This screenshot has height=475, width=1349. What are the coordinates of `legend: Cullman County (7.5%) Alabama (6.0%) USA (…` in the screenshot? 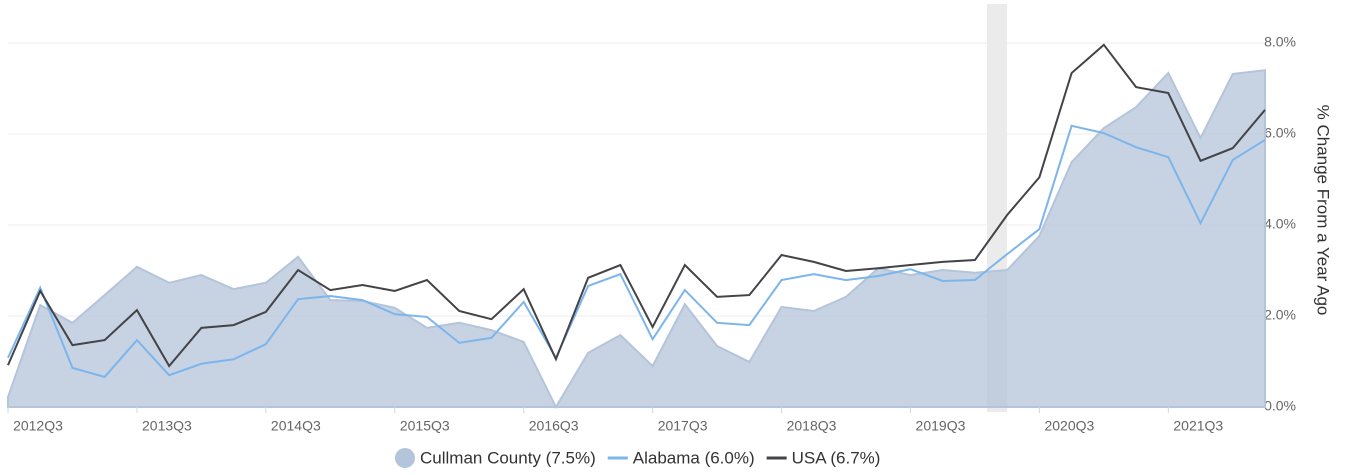 It's located at (637, 458).